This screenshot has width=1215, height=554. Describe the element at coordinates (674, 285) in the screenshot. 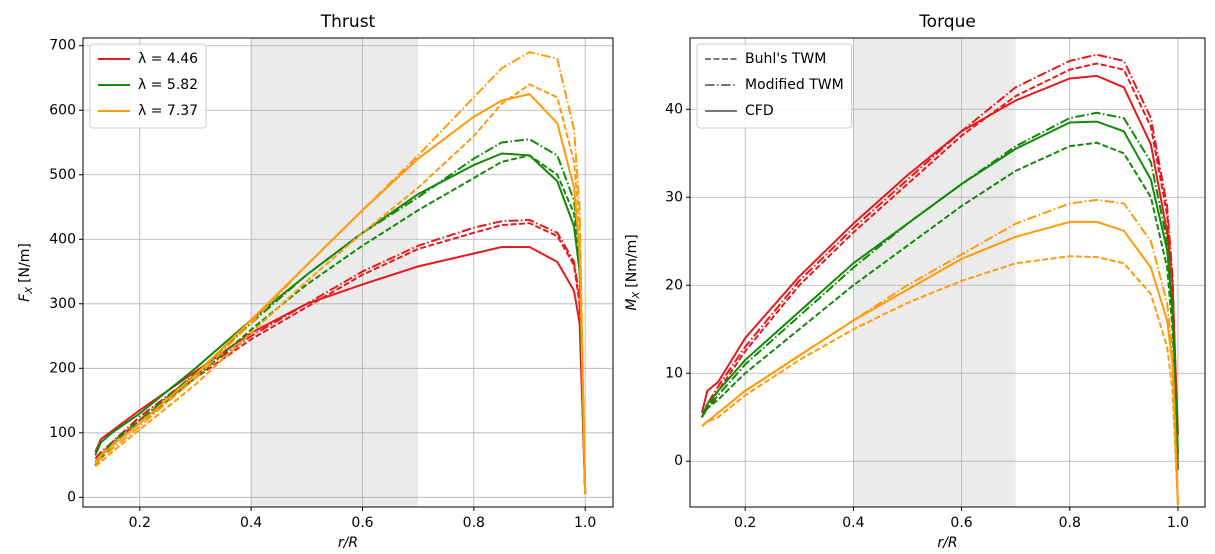

I see `y-tick-label: 20` at that location.